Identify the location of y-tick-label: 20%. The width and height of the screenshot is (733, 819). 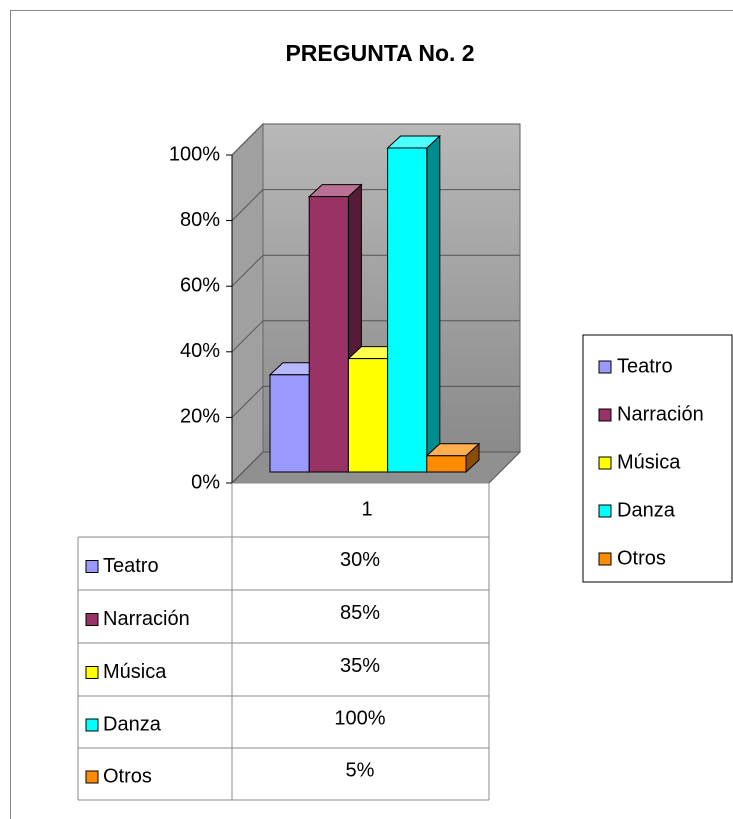
(200, 417).